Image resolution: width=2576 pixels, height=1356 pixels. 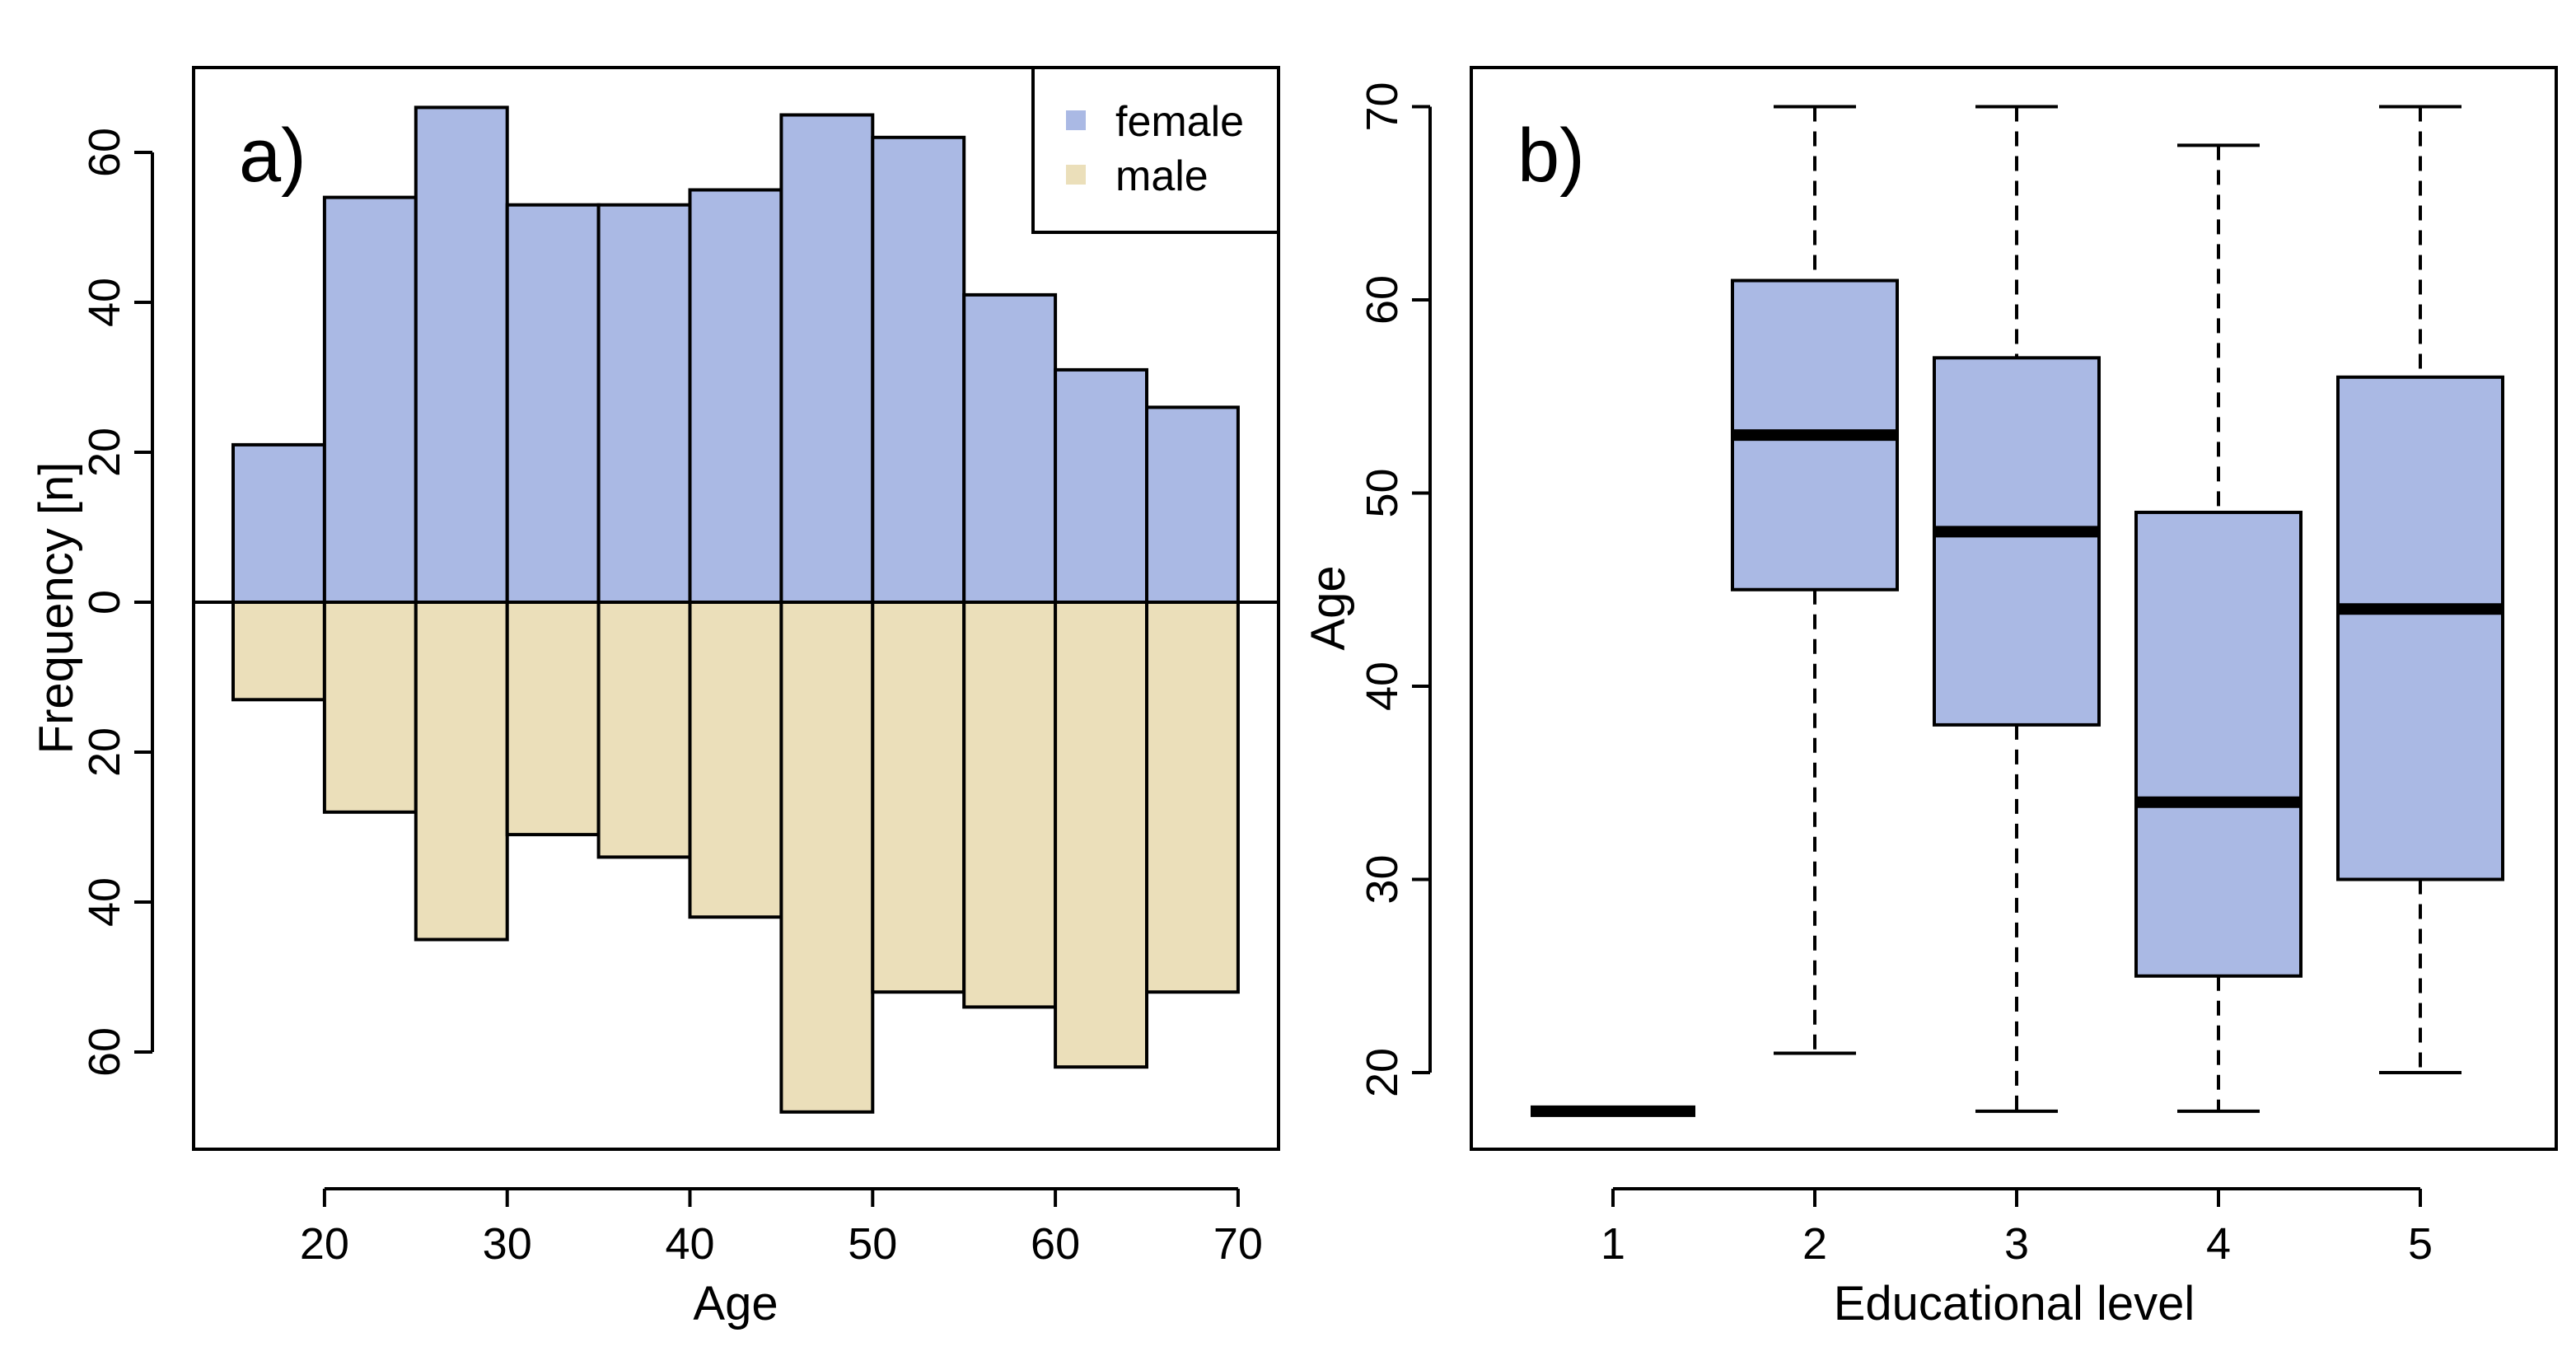 I want to click on y-tick-label: 50, so click(x=1382, y=493).